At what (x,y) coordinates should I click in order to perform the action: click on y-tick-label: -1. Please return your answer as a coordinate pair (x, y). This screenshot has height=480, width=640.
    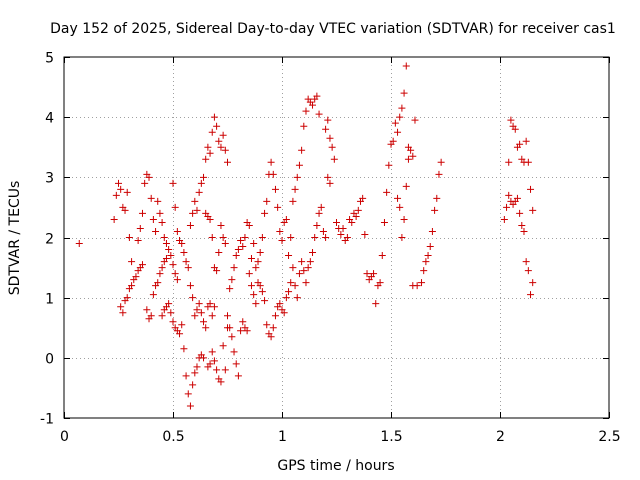
    Looking at the image, I should click on (47, 420).